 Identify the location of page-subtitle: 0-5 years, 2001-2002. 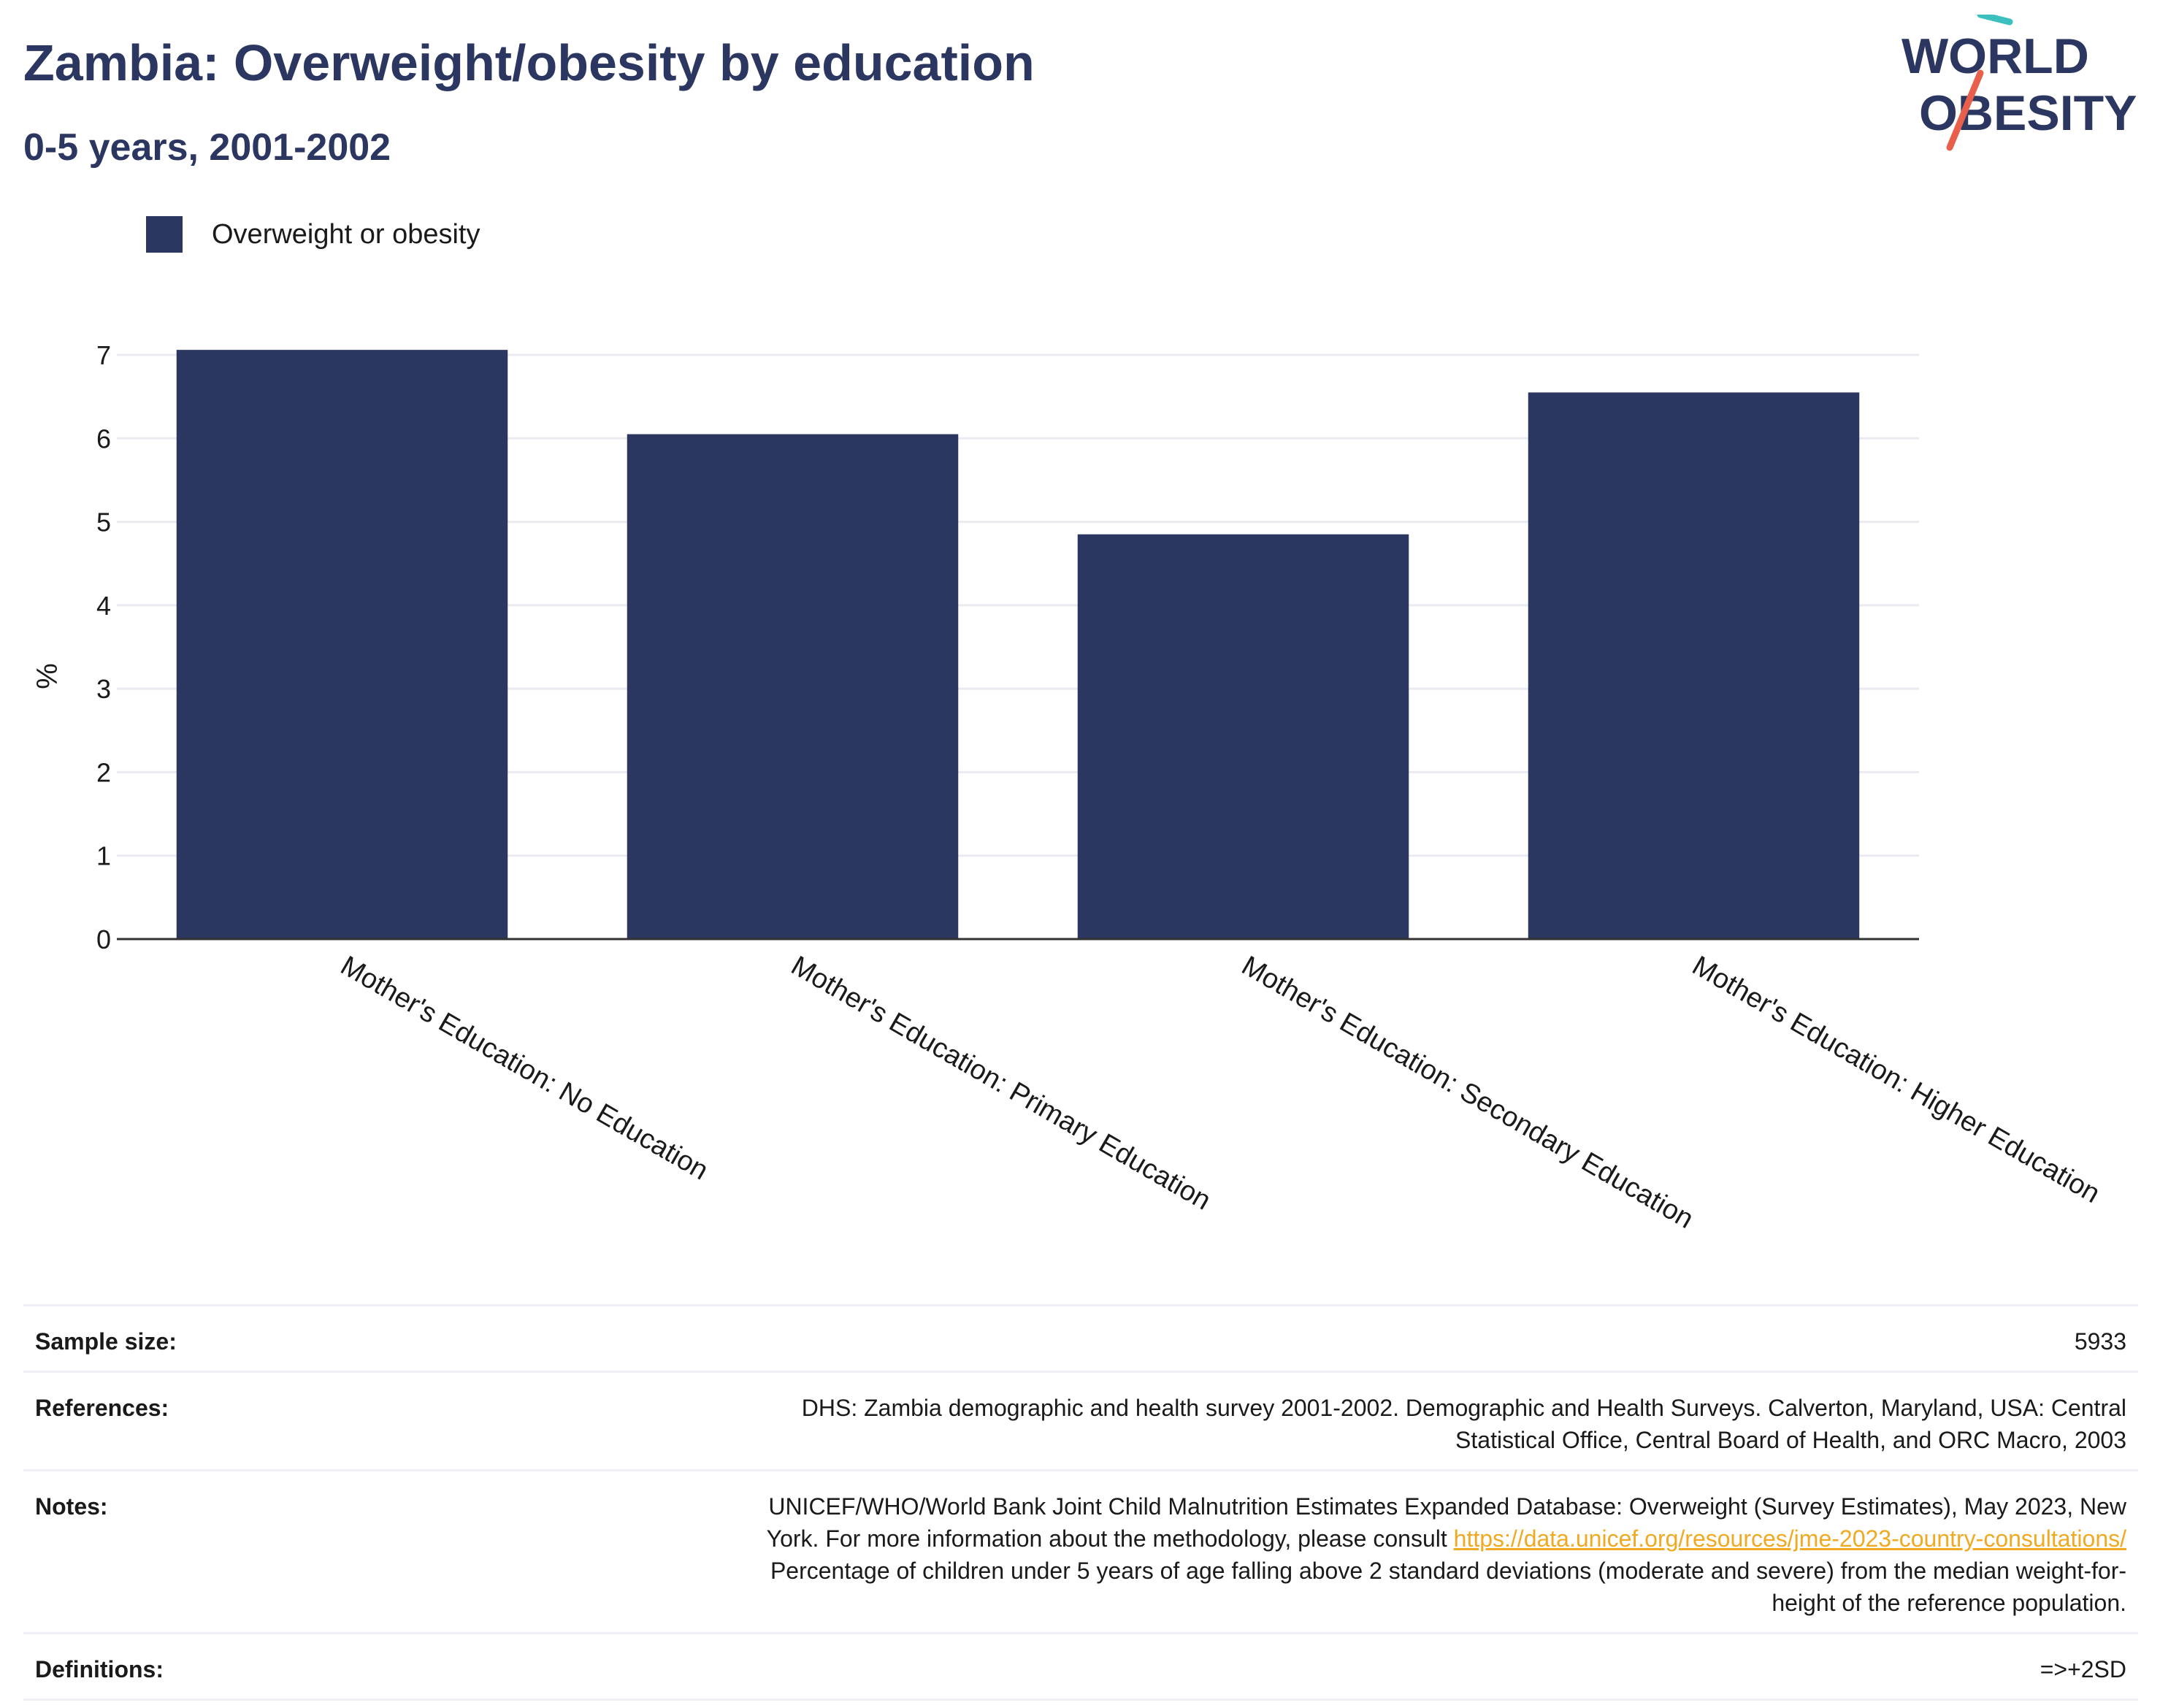
(207, 147).